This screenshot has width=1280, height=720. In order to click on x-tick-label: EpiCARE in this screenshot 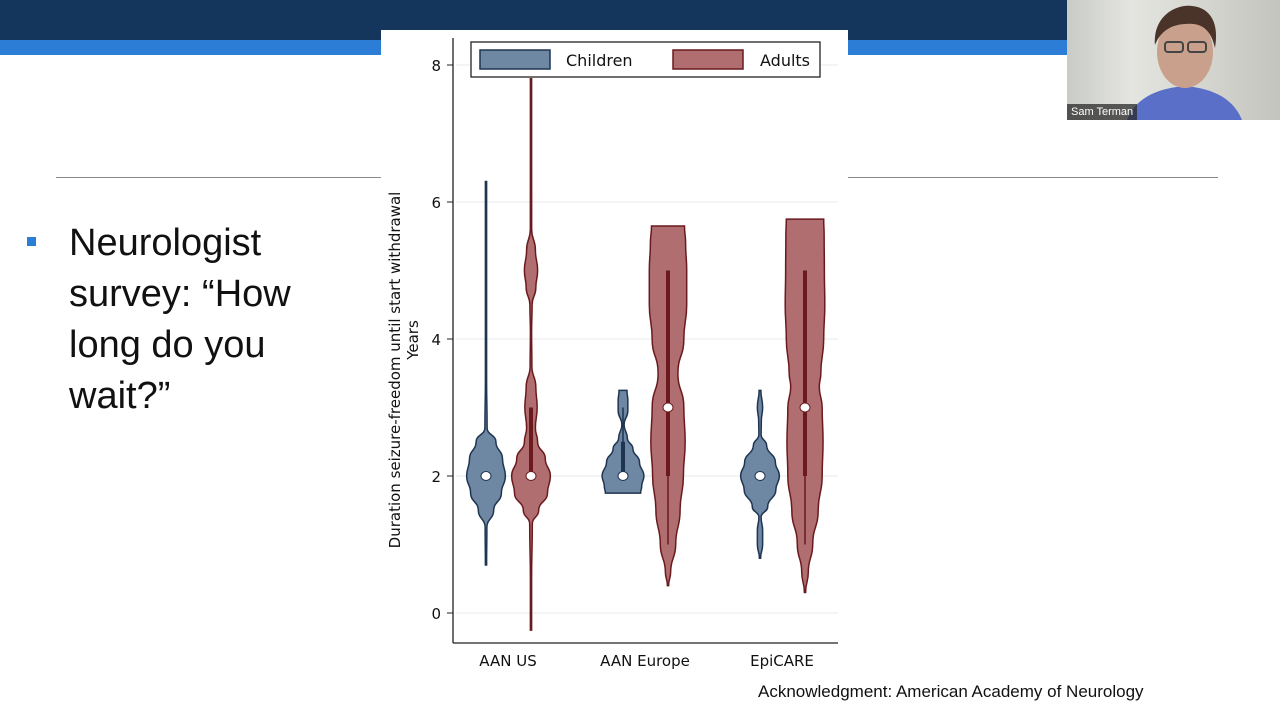, I will do `click(782, 661)`.